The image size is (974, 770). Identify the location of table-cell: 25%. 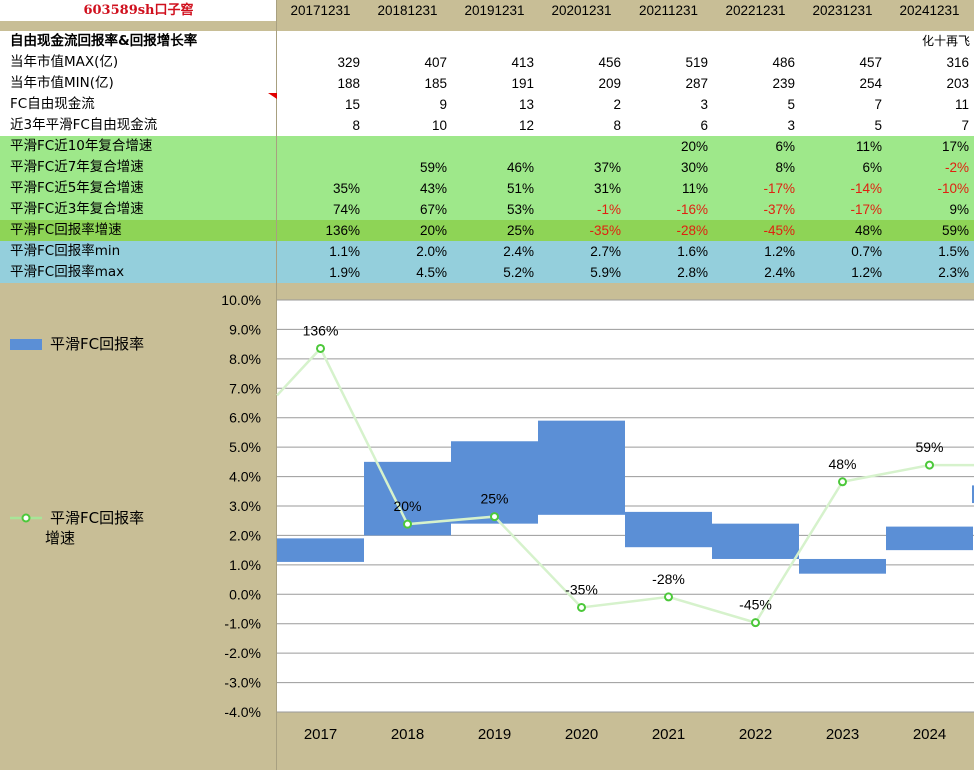
(520, 230).